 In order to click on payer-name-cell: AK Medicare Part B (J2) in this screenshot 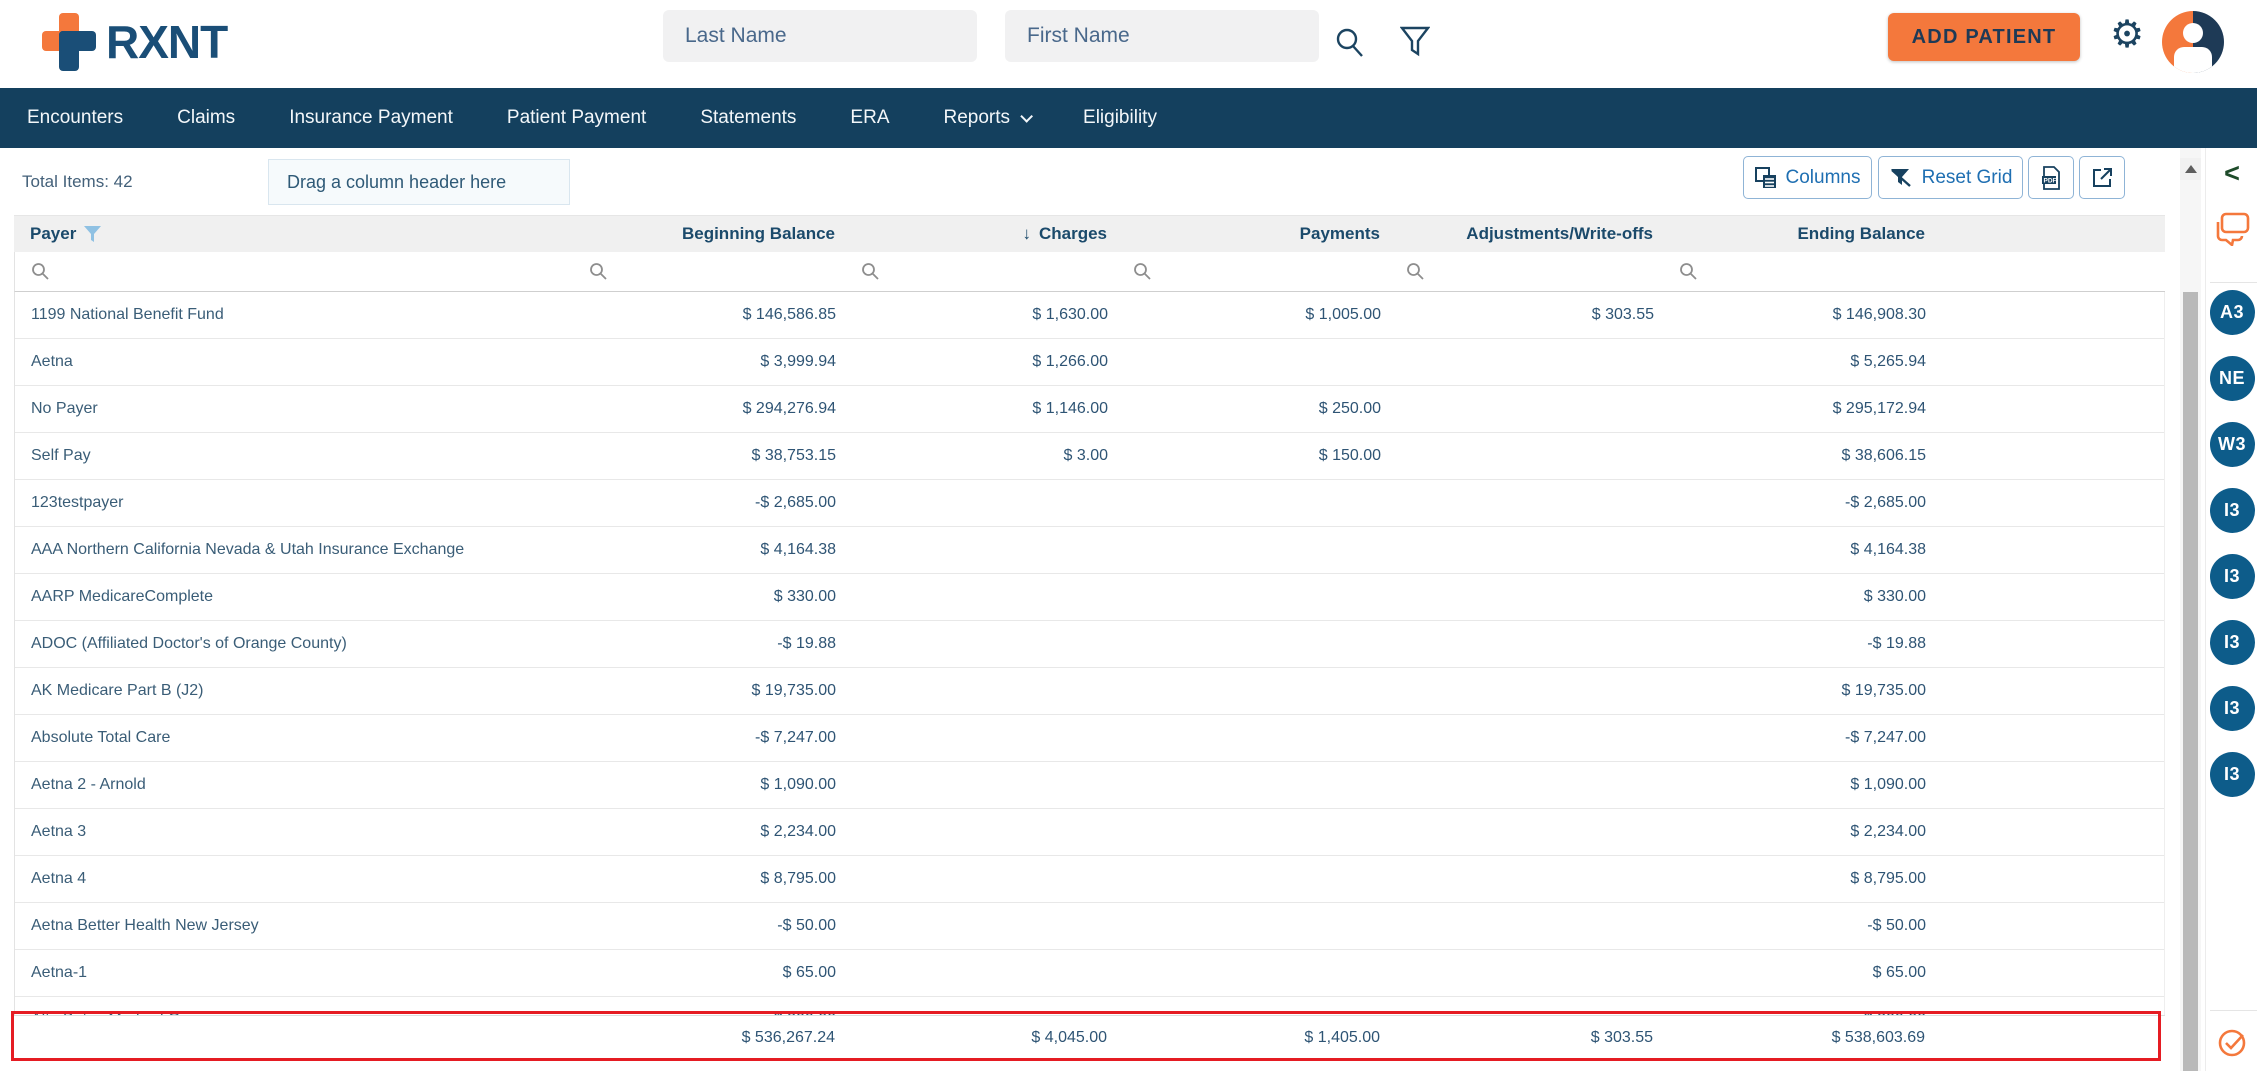, I will do `click(117, 690)`.